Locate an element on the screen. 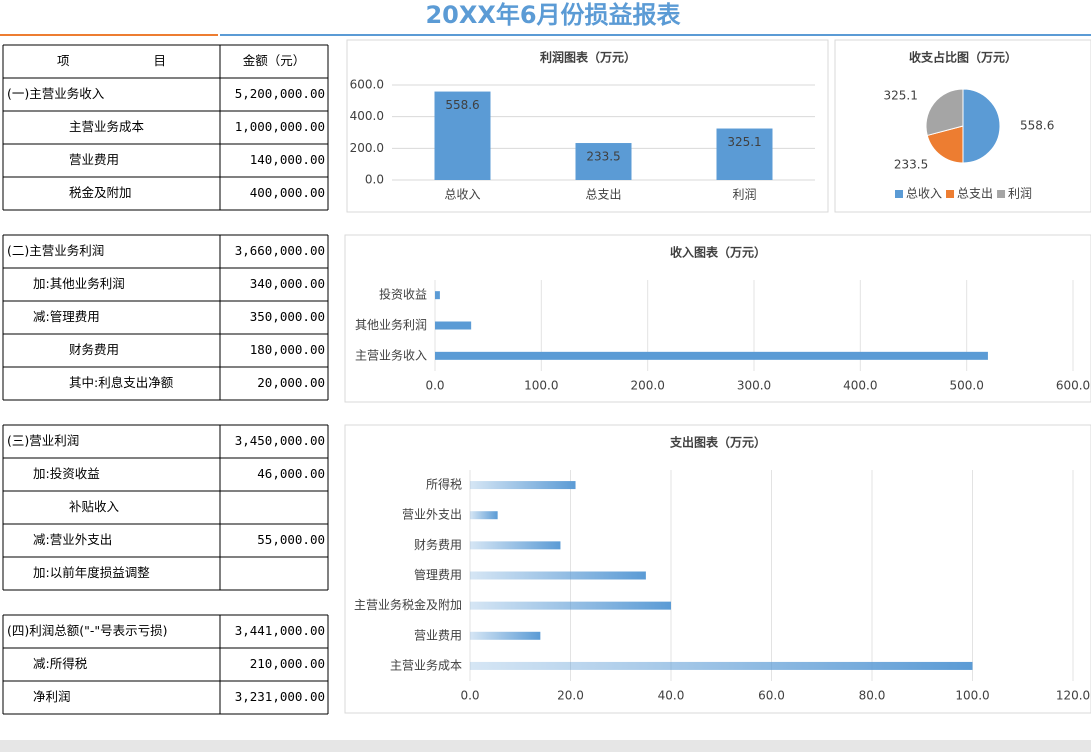 The width and height of the screenshot is (1091, 752). row-label: 营业费用 is located at coordinates (94, 159).